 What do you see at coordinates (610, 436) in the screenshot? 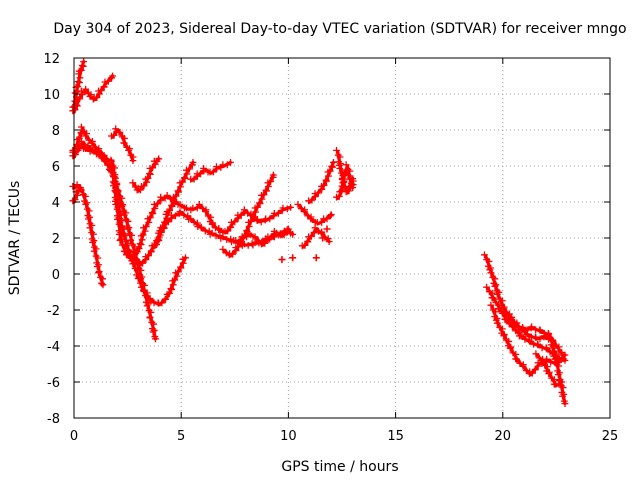
I see `x-tick-label: 25` at bounding box center [610, 436].